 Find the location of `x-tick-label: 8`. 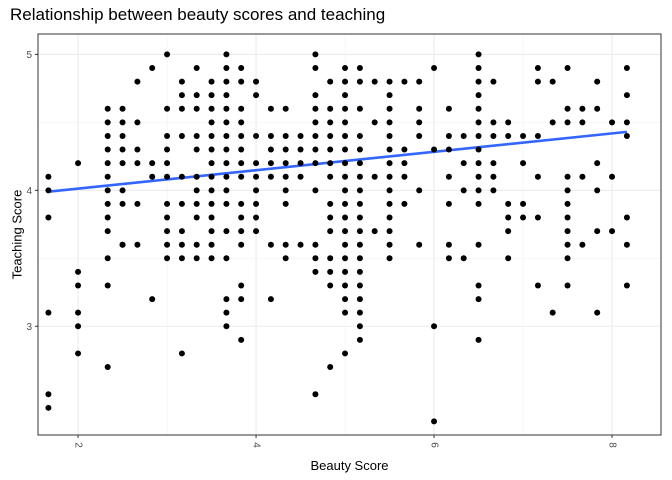

x-tick-label: 8 is located at coordinates (611, 445).